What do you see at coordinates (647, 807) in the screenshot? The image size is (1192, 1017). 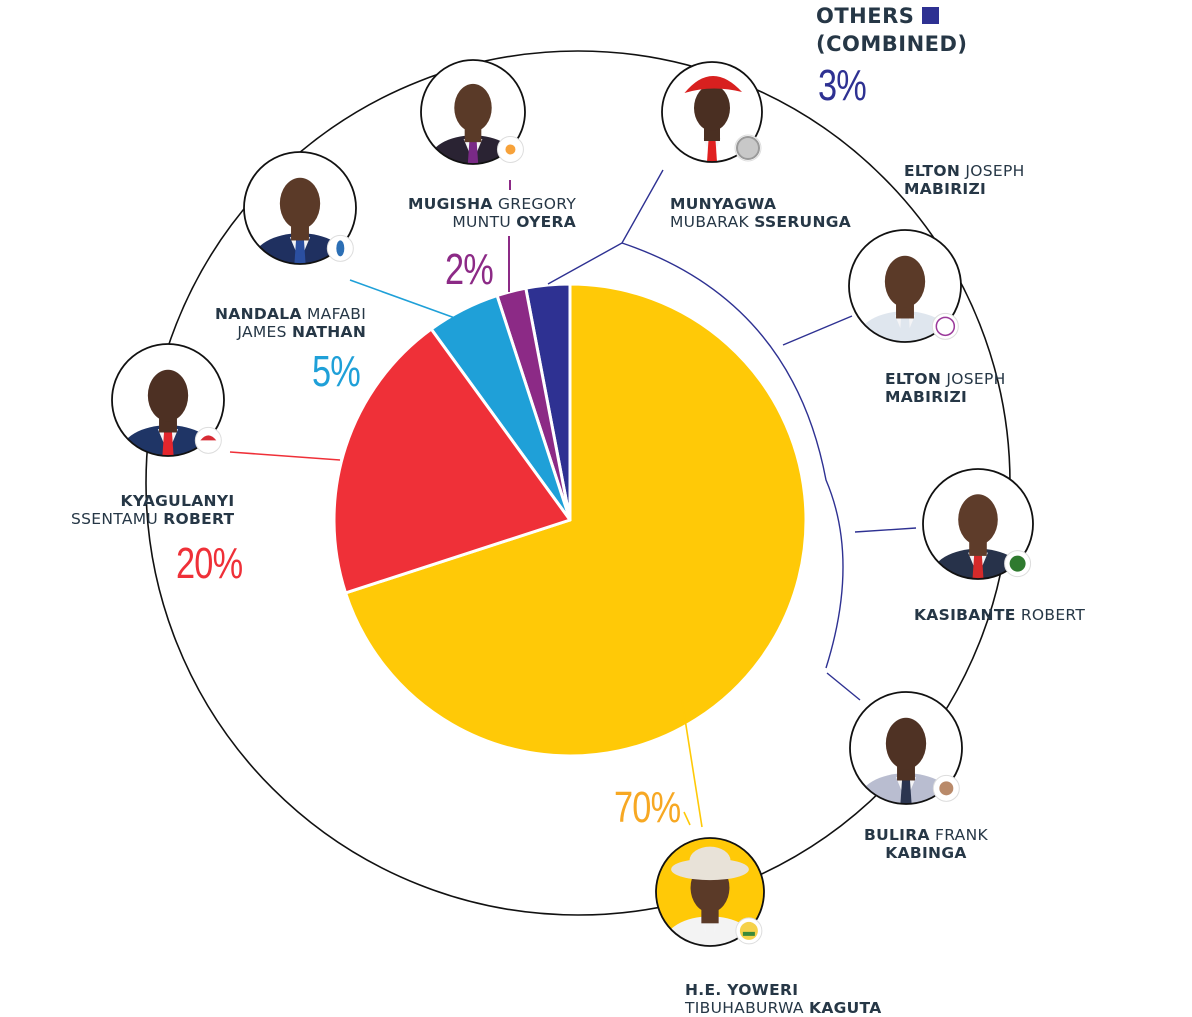 I see `pct-label-museveni: 70%` at bounding box center [647, 807].